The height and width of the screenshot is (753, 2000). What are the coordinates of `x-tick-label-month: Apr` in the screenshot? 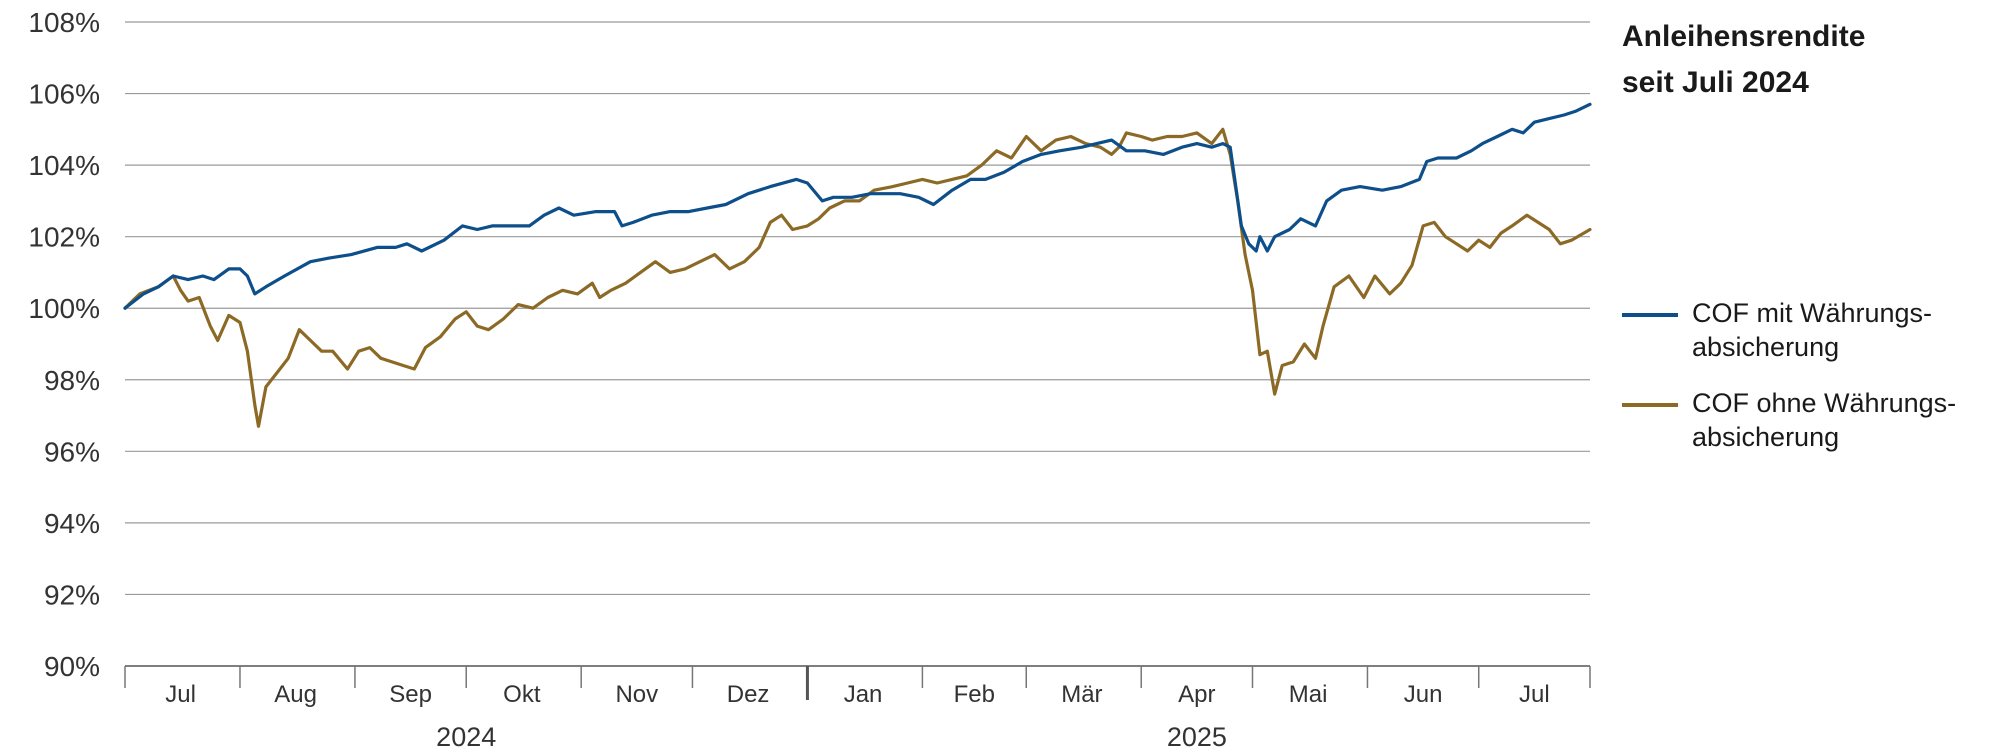 It's located at (1196, 694).